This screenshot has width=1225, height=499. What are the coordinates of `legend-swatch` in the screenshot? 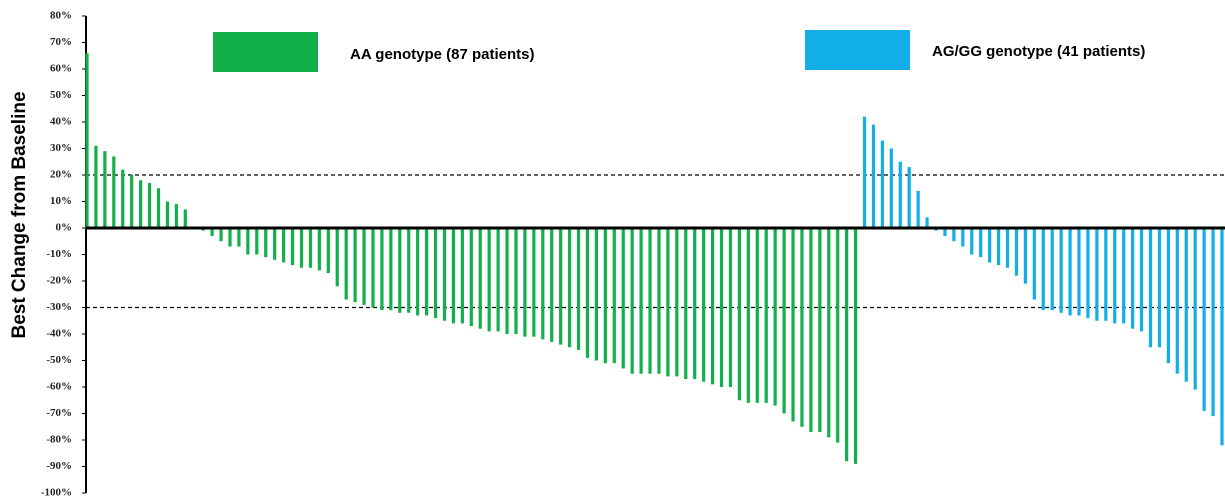 It's located at (265, 52).